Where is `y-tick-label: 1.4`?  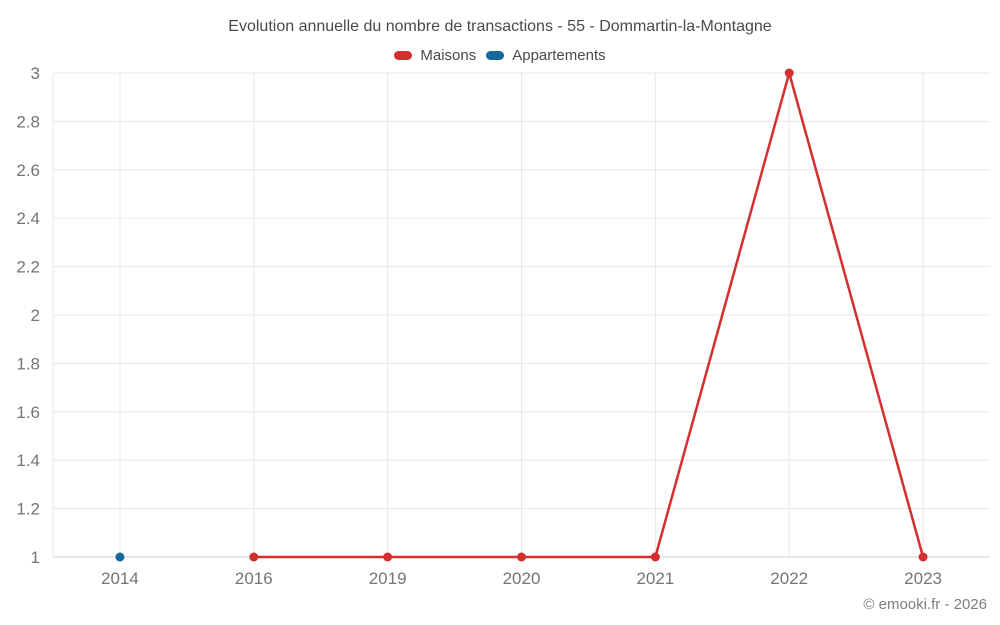 y-tick-label: 1.4 is located at coordinates (28, 460).